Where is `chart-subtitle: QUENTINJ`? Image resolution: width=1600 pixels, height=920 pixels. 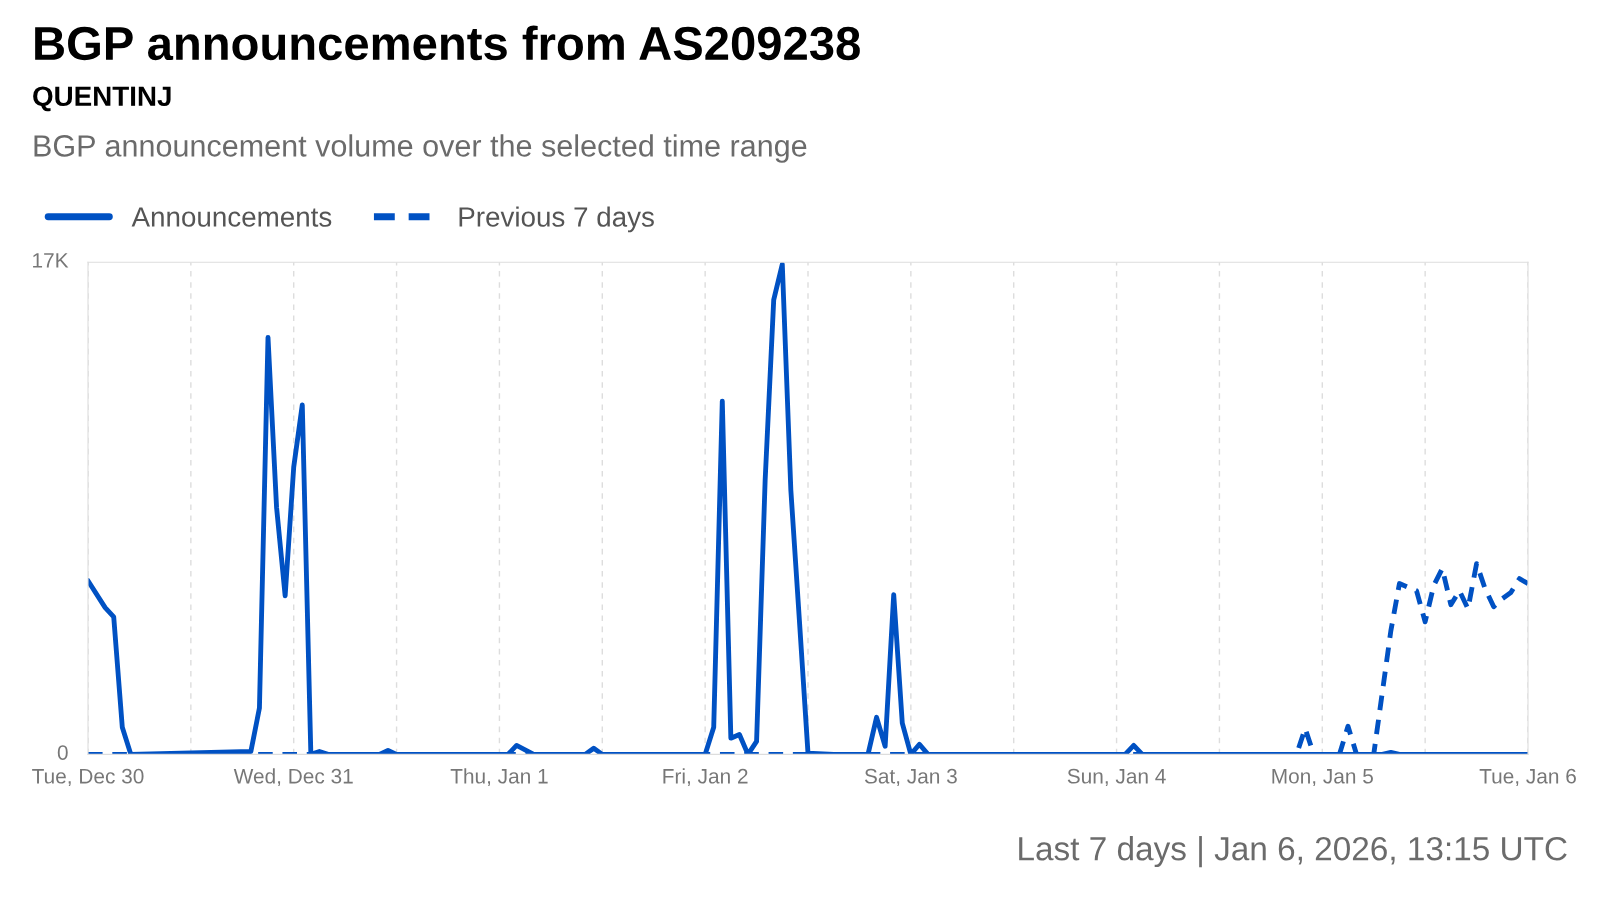 chart-subtitle: QUENTINJ is located at coordinates (102, 99).